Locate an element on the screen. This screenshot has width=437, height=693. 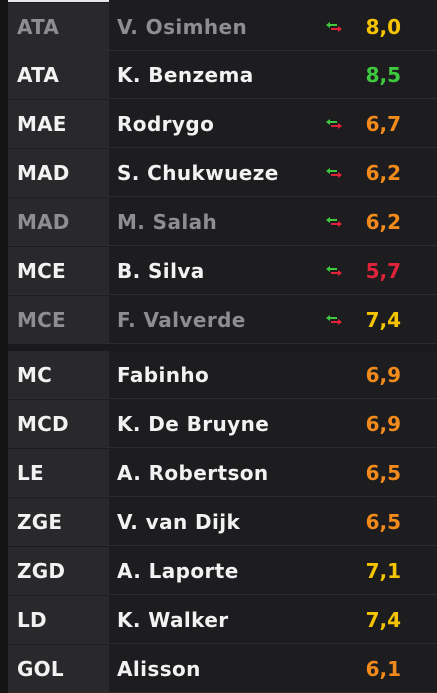
player-position: MAE is located at coordinates (58, 124).